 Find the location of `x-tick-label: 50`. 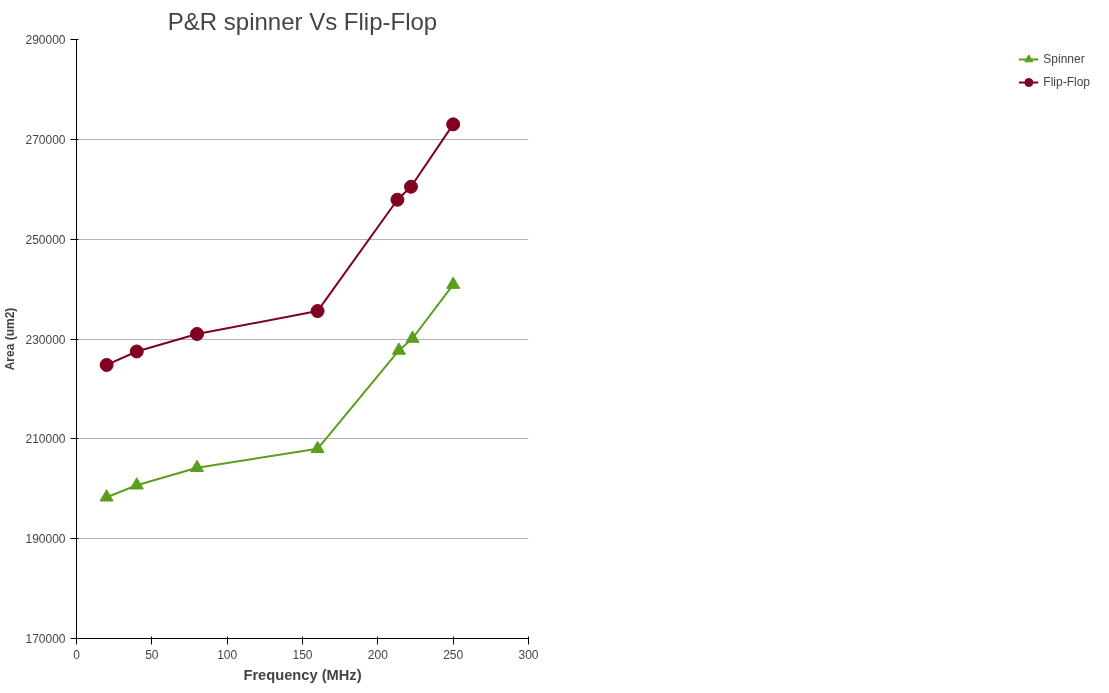

x-tick-label: 50 is located at coordinates (152, 654).